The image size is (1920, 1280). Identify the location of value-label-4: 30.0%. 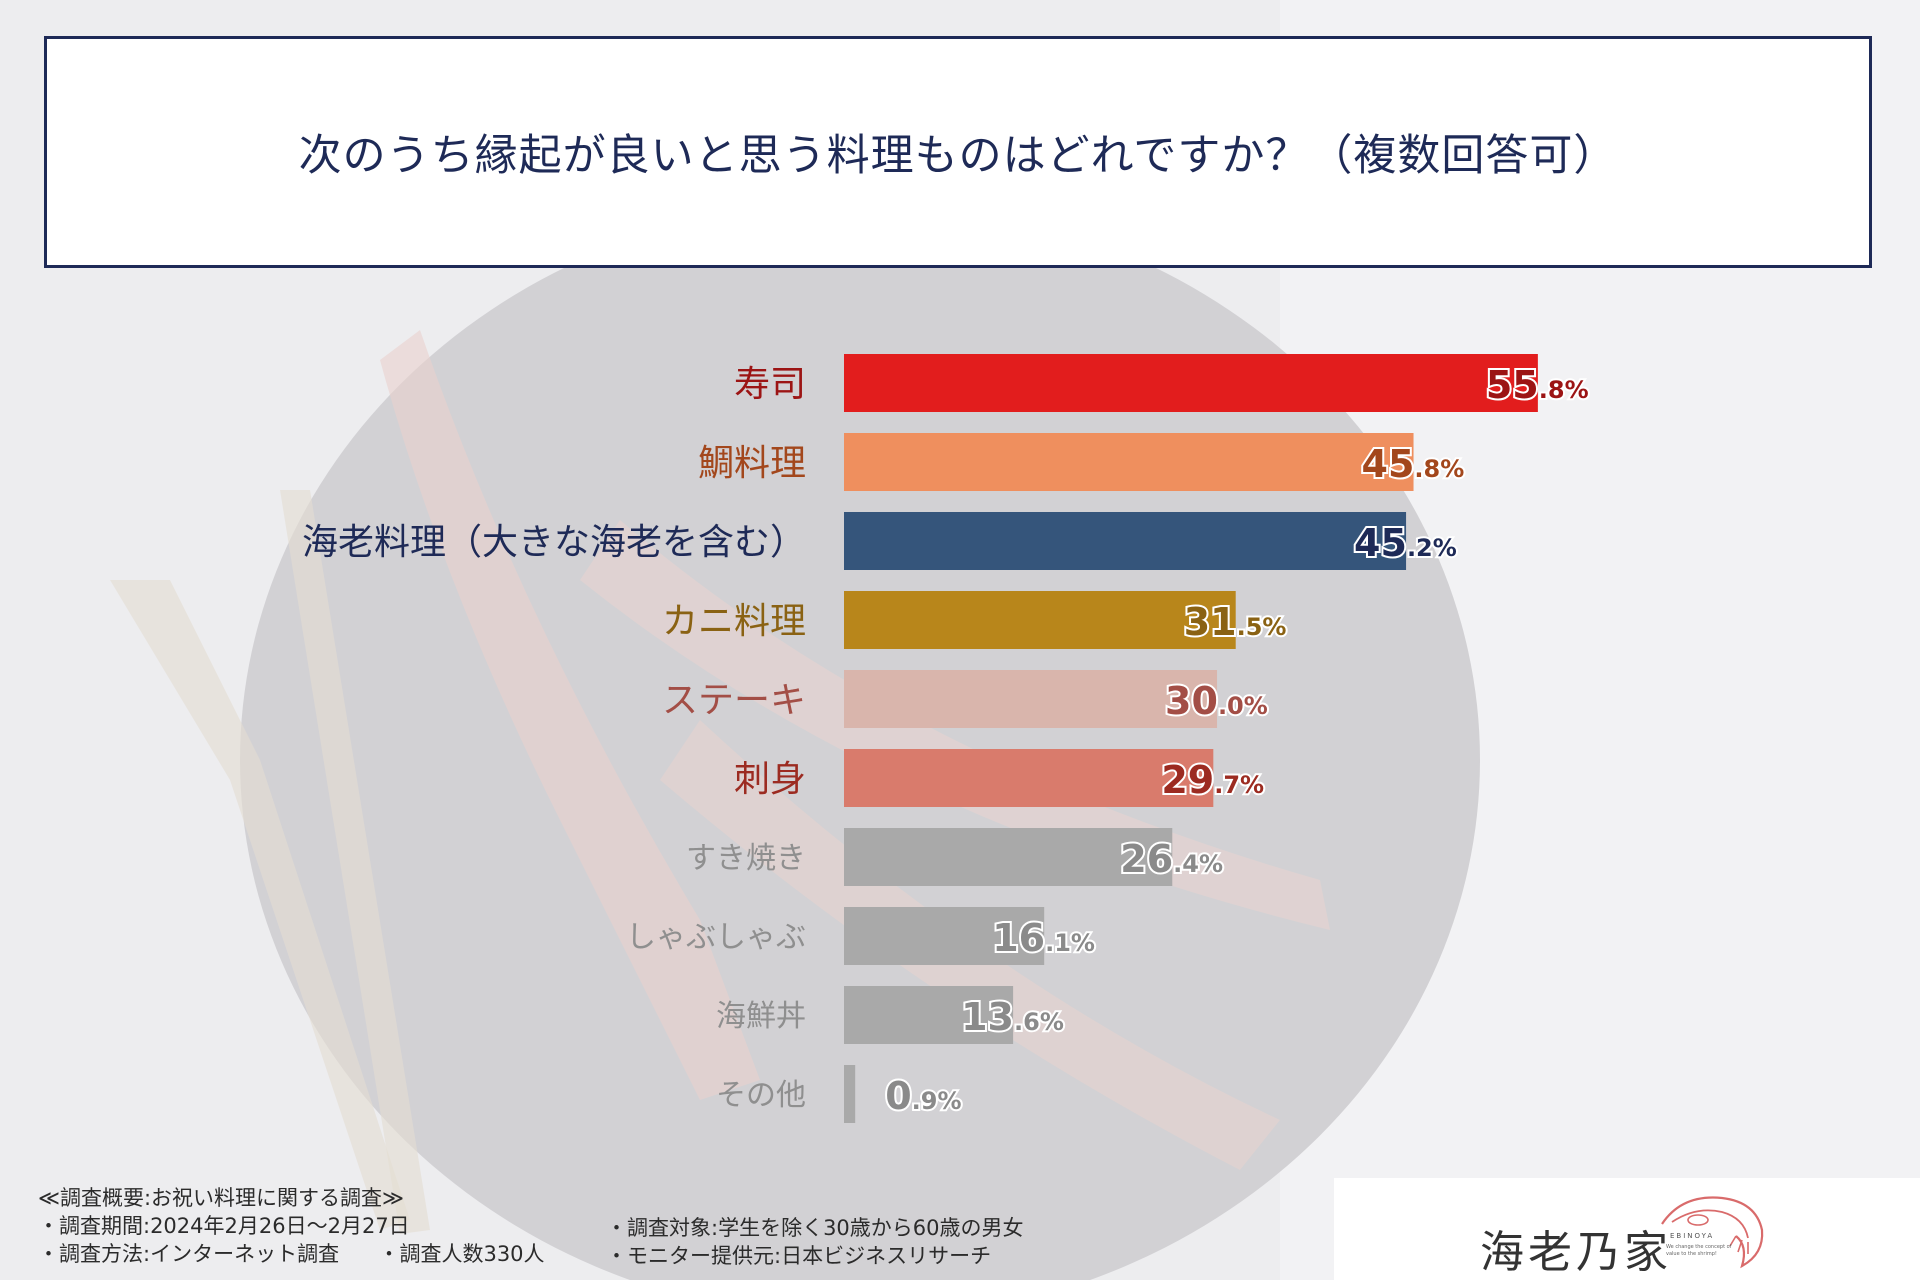
(1216, 701).